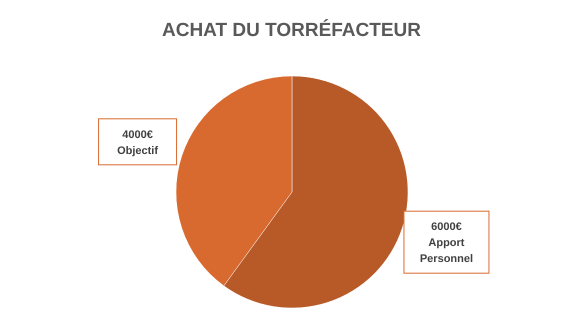  Describe the element at coordinates (292, 30) in the screenshot. I see `chart-title: ACHAT DU TORRÉFACTEUR` at that location.